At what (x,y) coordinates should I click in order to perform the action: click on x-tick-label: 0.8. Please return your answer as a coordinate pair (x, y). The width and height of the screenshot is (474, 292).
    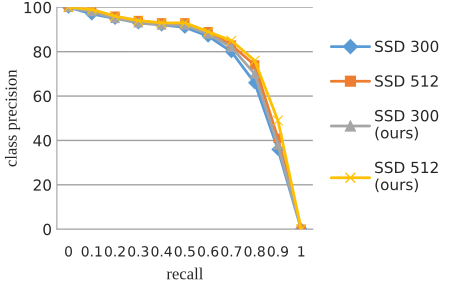
    Looking at the image, I should click on (254, 251).